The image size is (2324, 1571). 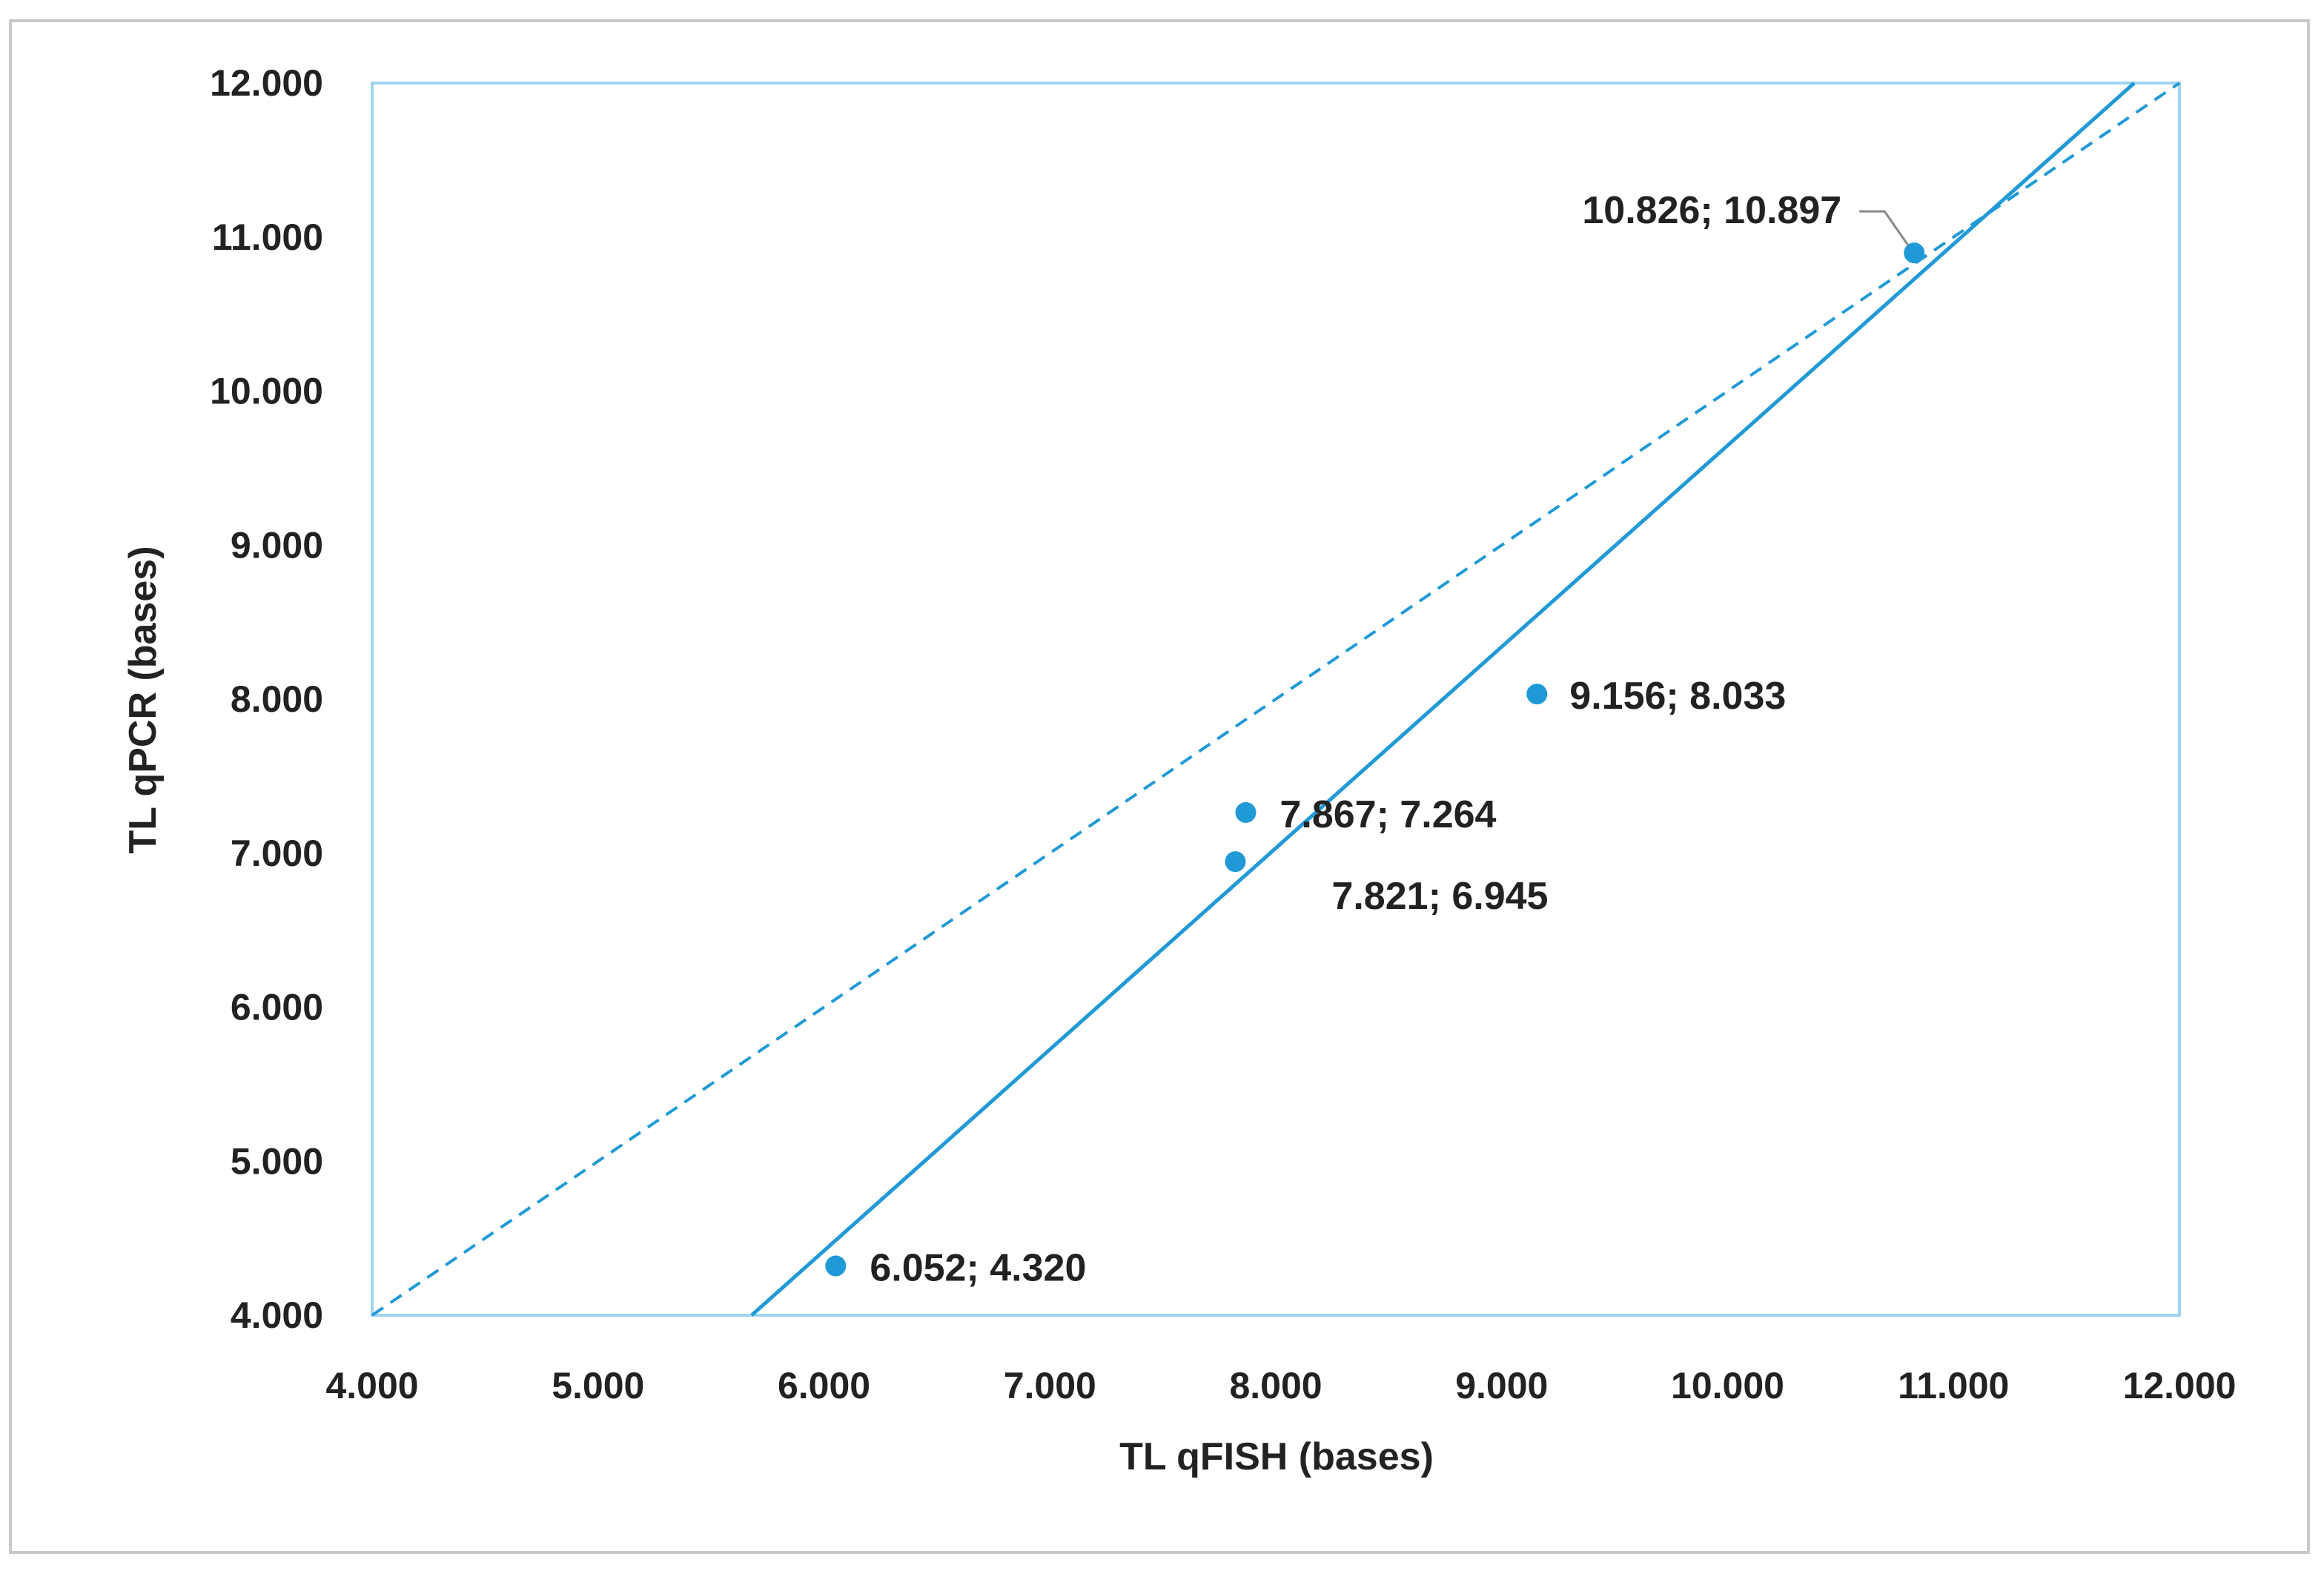 I want to click on y-tick-label: 10.000, so click(x=266, y=391).